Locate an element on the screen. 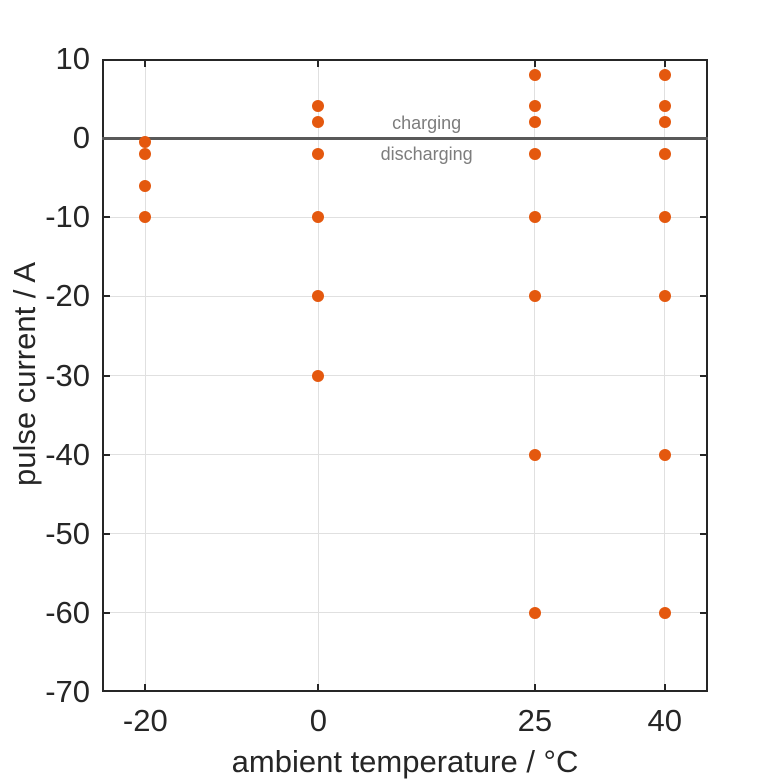  x-tick-label: -20 is located at coordinates (145, 720).